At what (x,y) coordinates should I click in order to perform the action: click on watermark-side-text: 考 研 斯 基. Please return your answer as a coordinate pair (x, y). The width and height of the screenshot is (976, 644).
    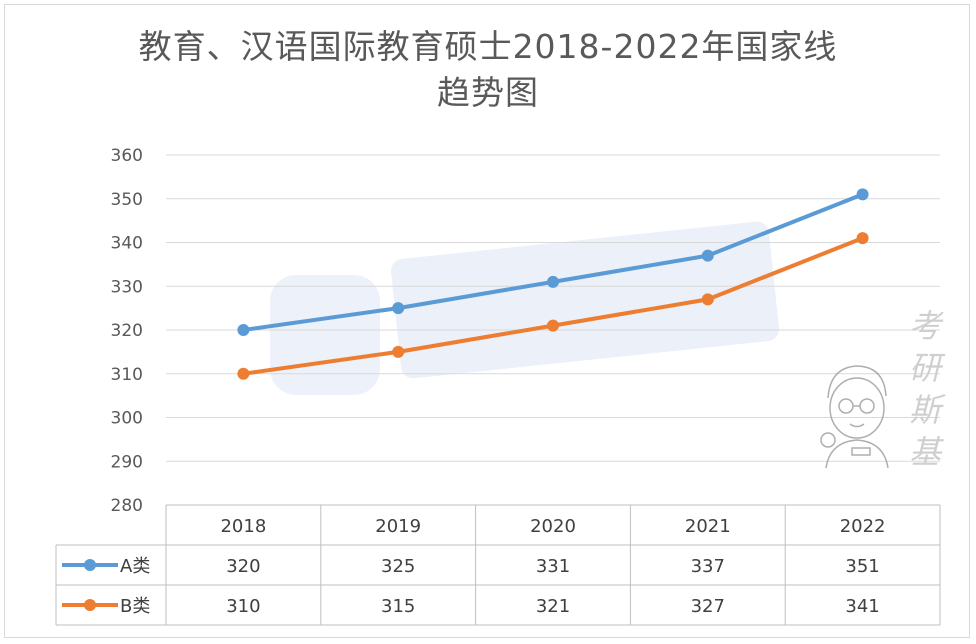
    Looking at the image, I should click on (925, 389).